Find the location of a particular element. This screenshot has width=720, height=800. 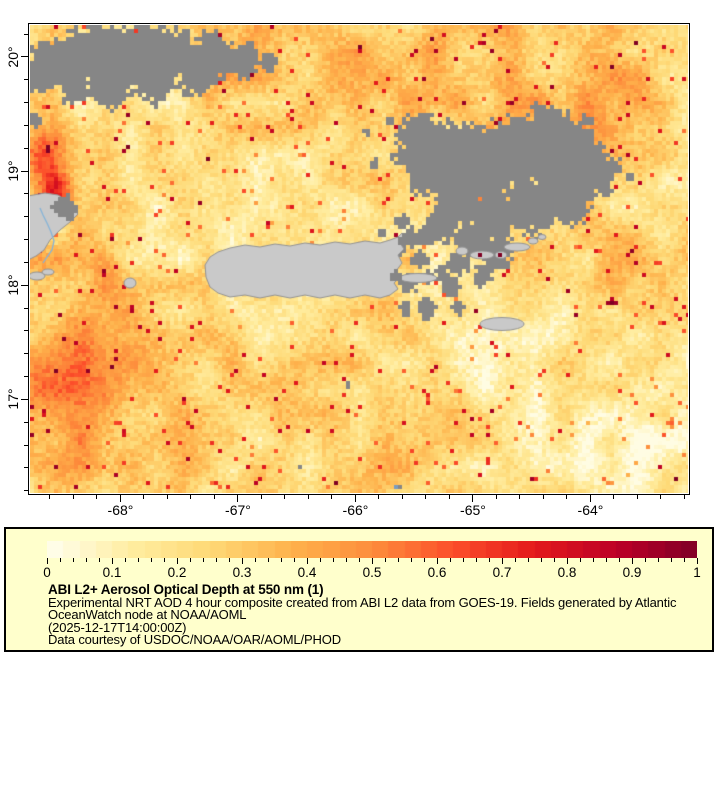

lon-tick-label: -65° is located at coordinates (473, 510).